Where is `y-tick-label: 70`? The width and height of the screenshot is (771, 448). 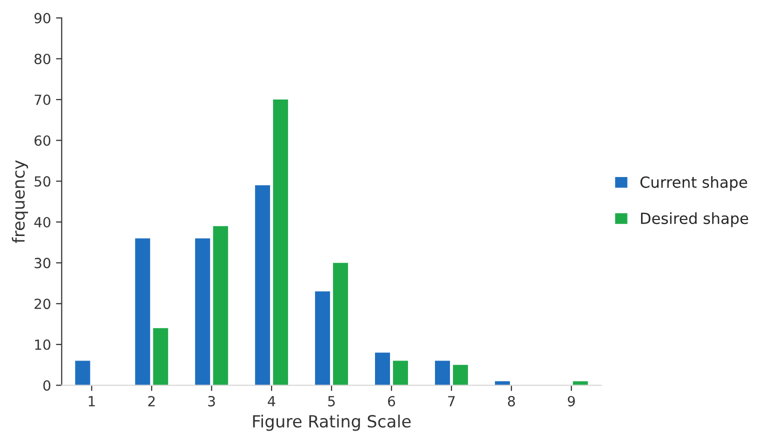 y-tick-label: 70 is located at coordinates (42, 100).